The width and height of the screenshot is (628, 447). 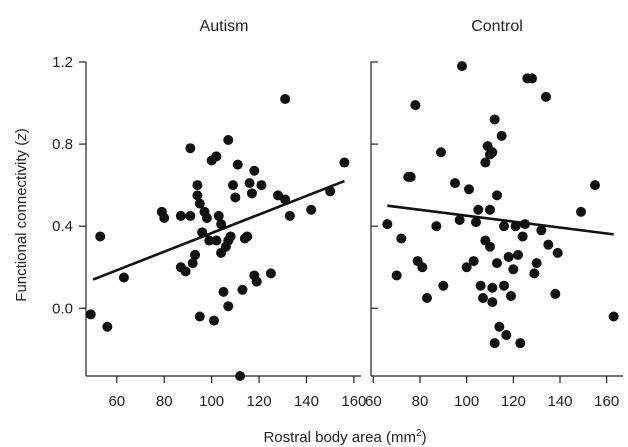 What do you see at coordinates (419, 433) in the screenshot?
I see `x-axis-title-superscript: 2` at bounding box center [419, 433].